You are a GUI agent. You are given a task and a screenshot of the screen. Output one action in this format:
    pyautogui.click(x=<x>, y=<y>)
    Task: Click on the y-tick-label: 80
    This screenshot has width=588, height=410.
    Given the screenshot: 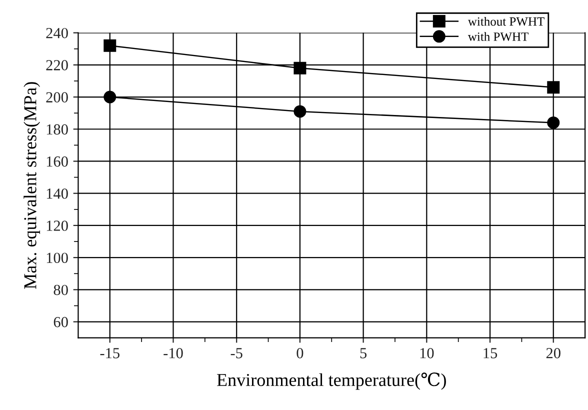 What is the action you would take?
    pyautogui.click(x=61, y=290)
    